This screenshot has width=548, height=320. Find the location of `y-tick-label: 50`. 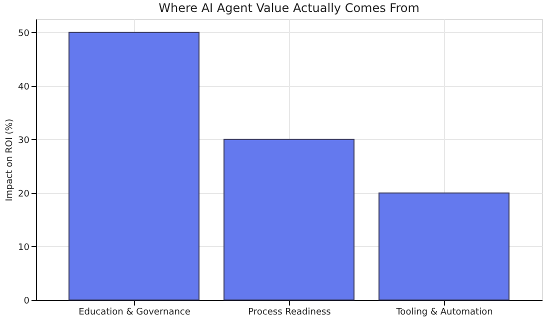

y-tick-label: 50 is located at coordinates (24, 33).